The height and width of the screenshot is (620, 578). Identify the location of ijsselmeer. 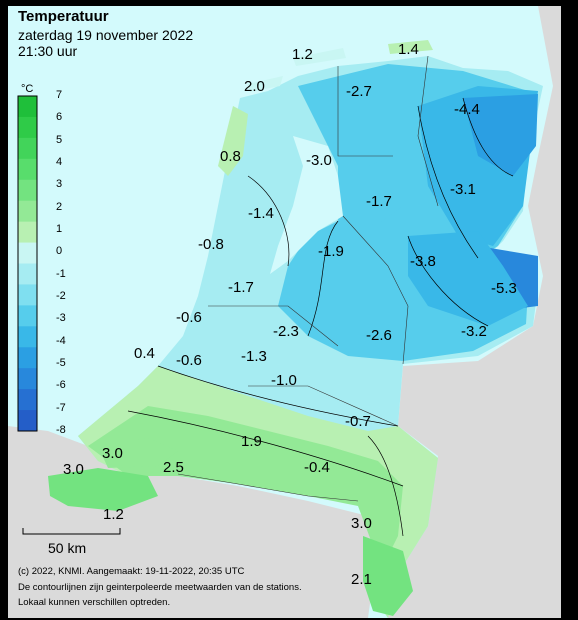
(306, 205).